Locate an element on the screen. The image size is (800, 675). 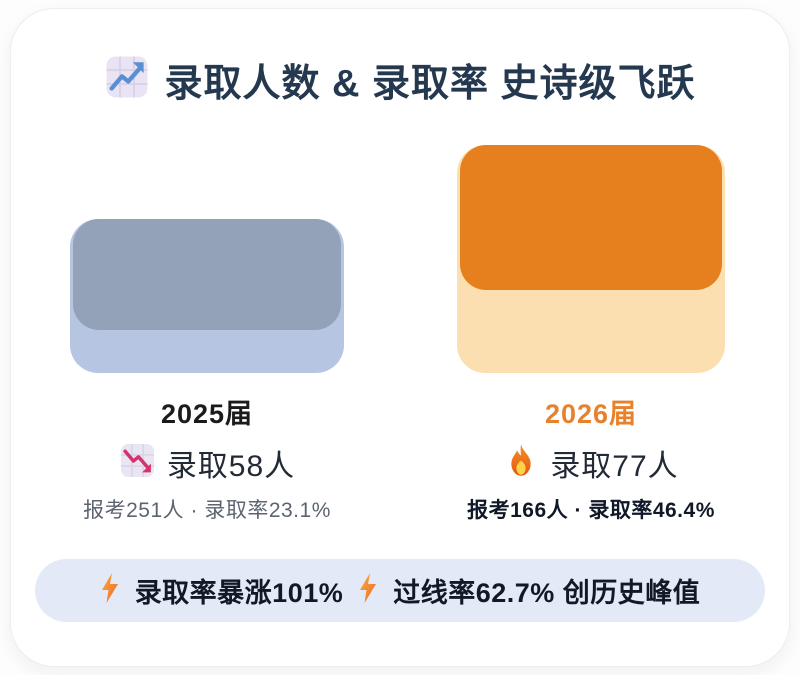
admitted-count-2025: 录取58人 is located at coordinates (231, 467).